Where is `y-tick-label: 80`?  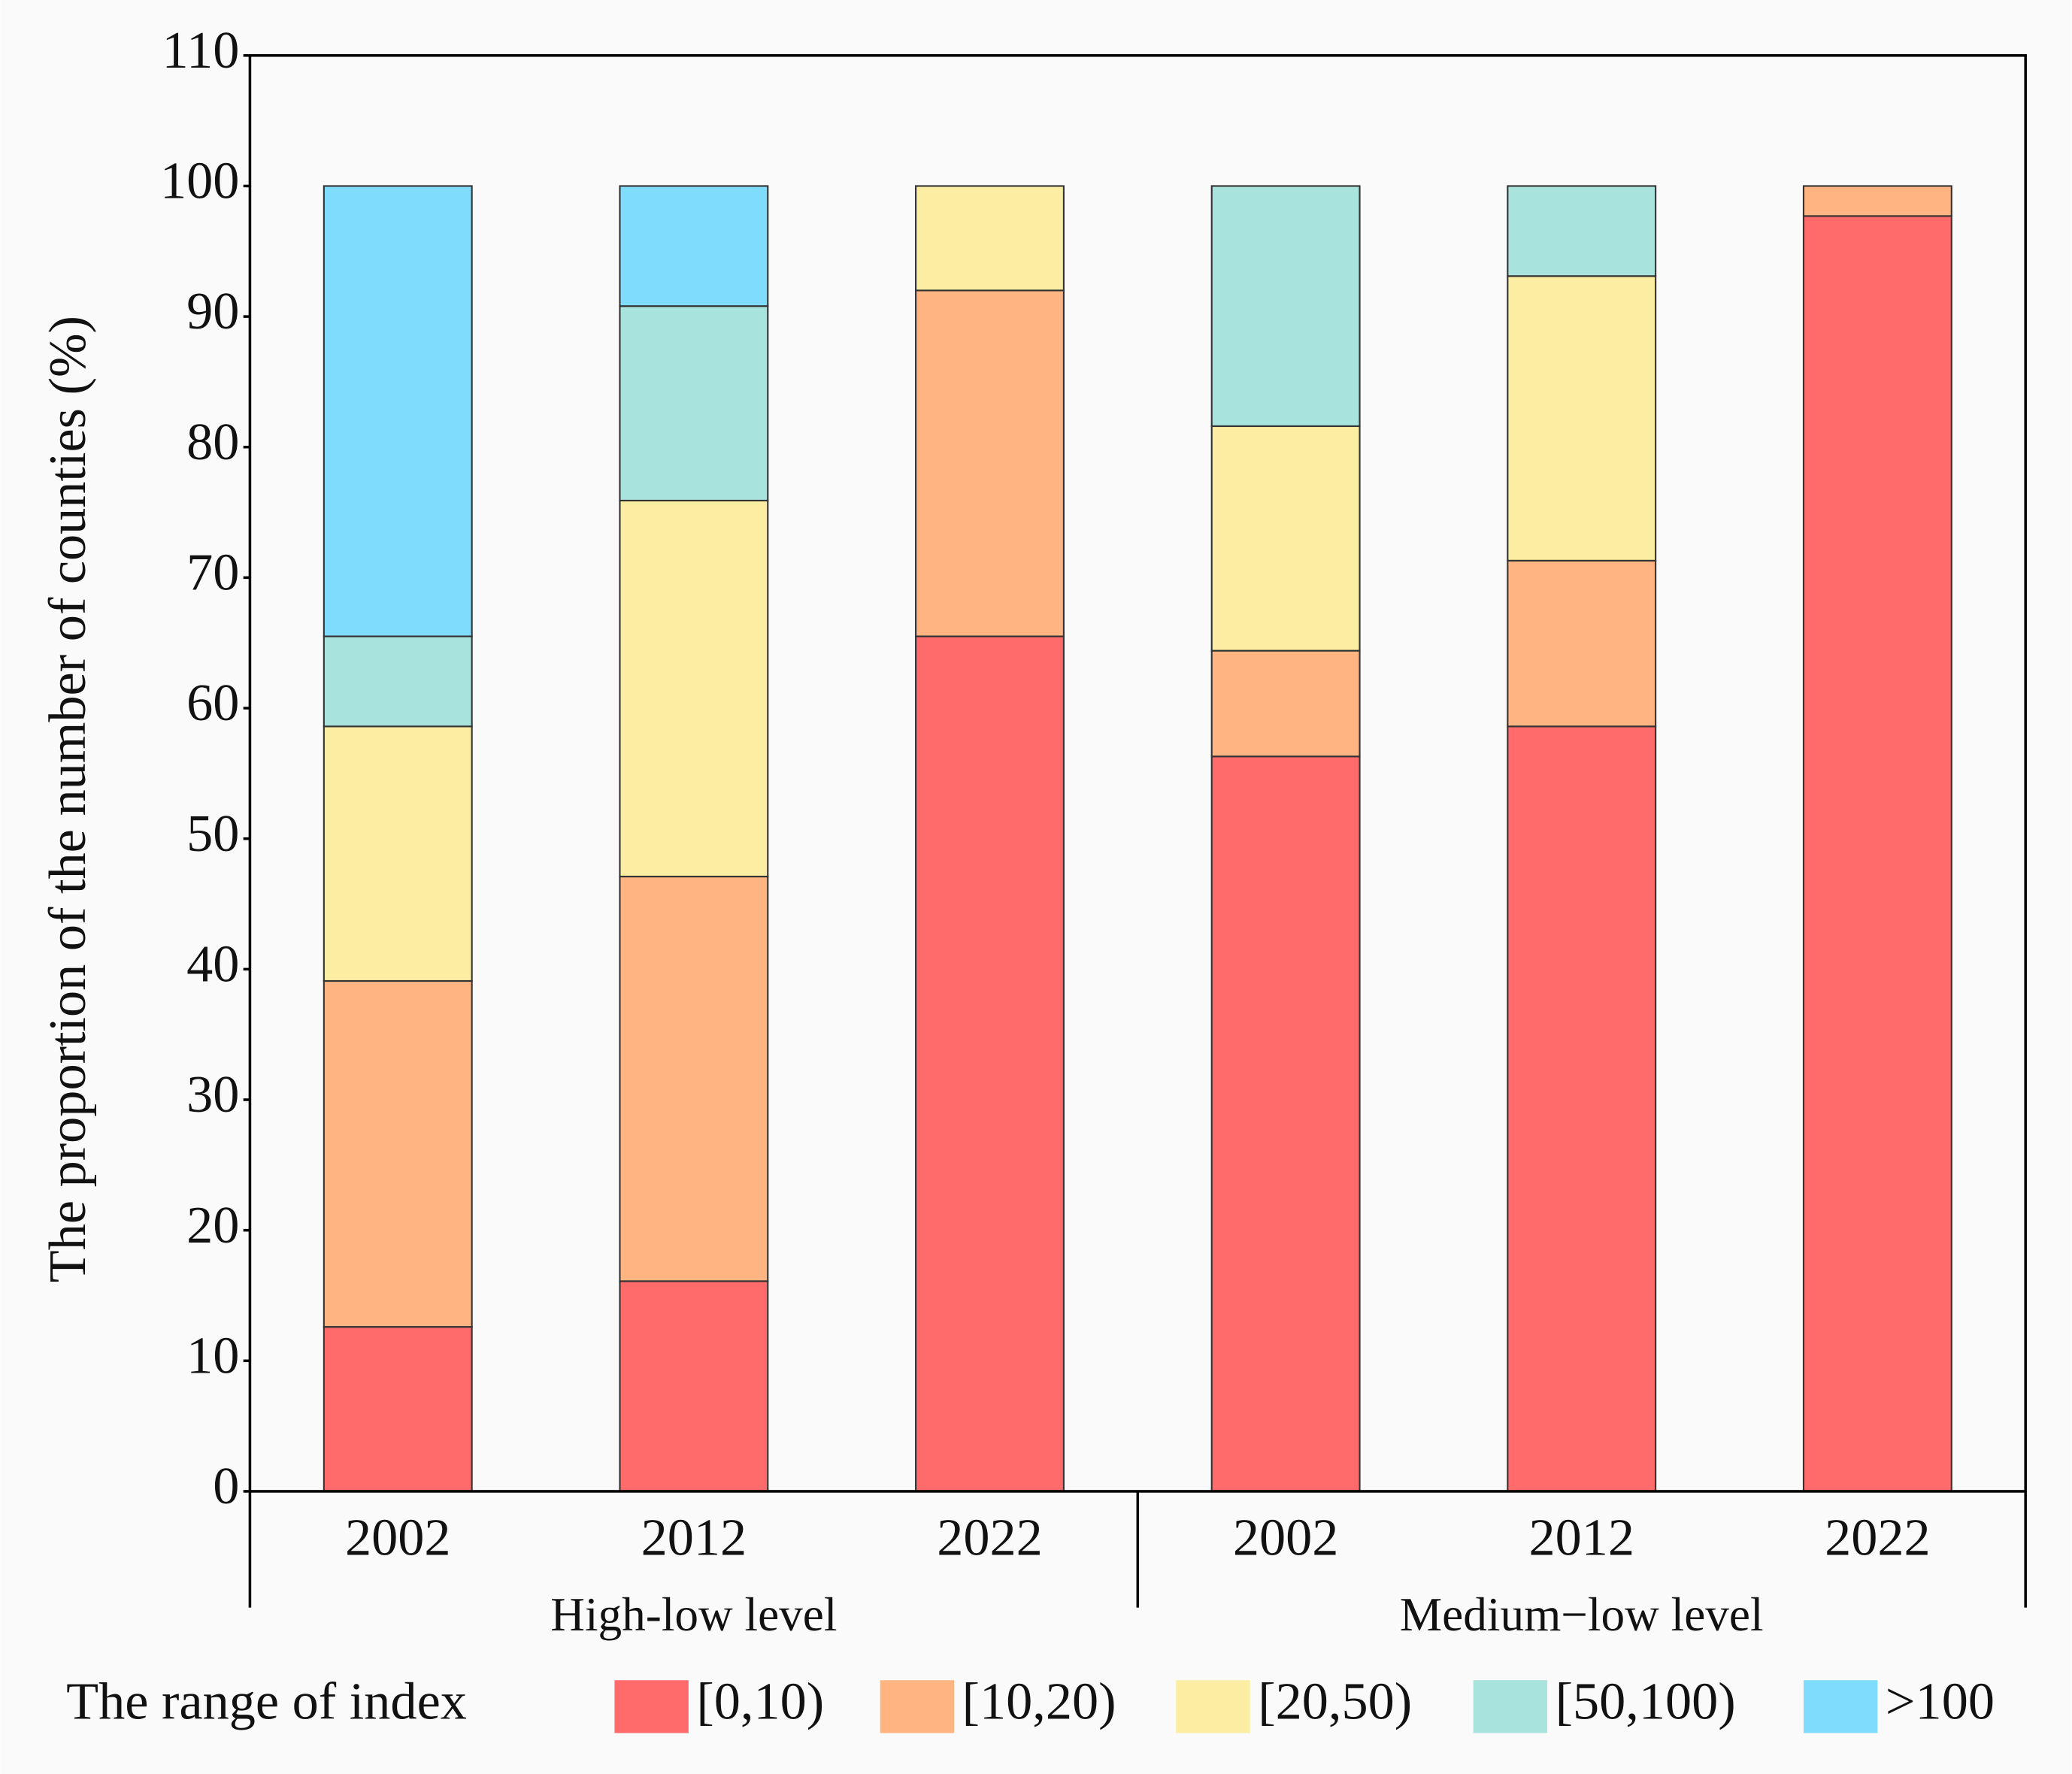 y-tick-label: 80 is located at coordinates (212, 442).